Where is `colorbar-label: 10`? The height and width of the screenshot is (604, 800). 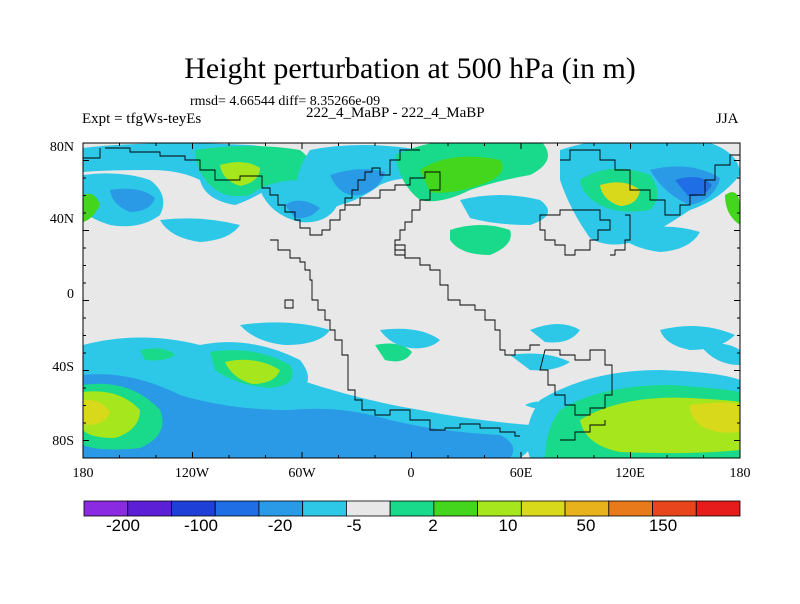
colorbar-label: 10 is located at coordinates (508, 525).